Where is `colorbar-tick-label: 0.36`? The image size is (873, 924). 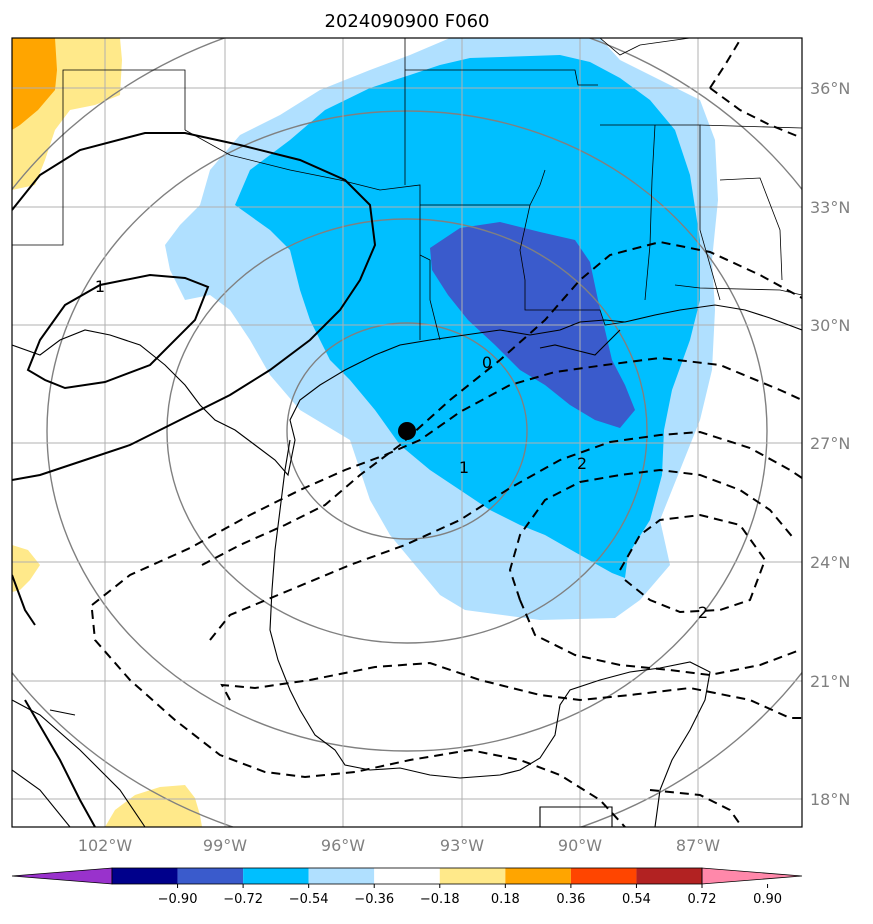
colorbar-tick-label: 0.36 is located at coordinates (570, 899).